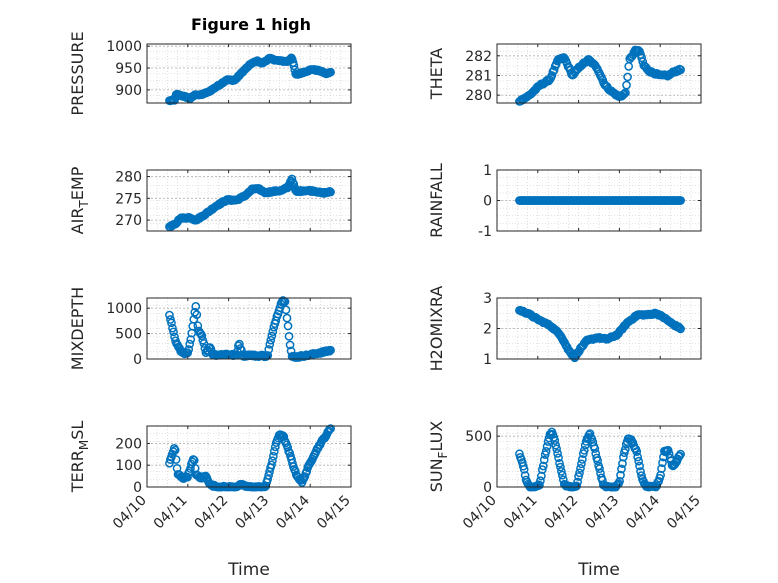 Image resolution: width=778 pixels, height=583 pixels. What do you see at coordinates (210, 73) in the screenshot?
I see `subplot-pressure: 900 950 1000 PRESSURE` at bounding box center [210, 73].